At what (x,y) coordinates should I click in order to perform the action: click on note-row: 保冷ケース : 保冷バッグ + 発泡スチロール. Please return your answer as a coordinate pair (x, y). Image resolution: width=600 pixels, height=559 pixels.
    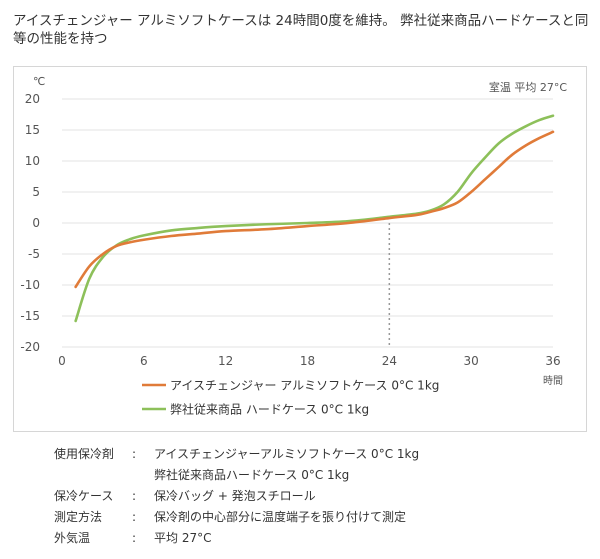
    Looking at the image, I should click on (236, 496).